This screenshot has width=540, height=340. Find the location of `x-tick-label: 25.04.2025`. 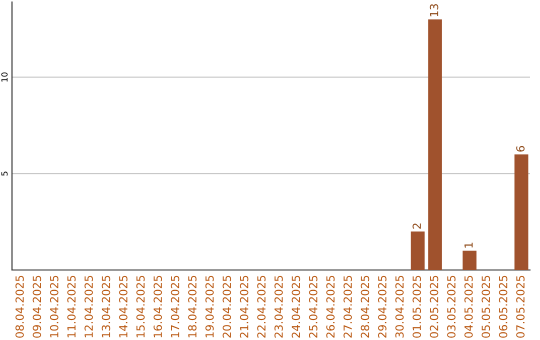

x-tick-label: 25.04.2025 is located at coordinates (313, 307).